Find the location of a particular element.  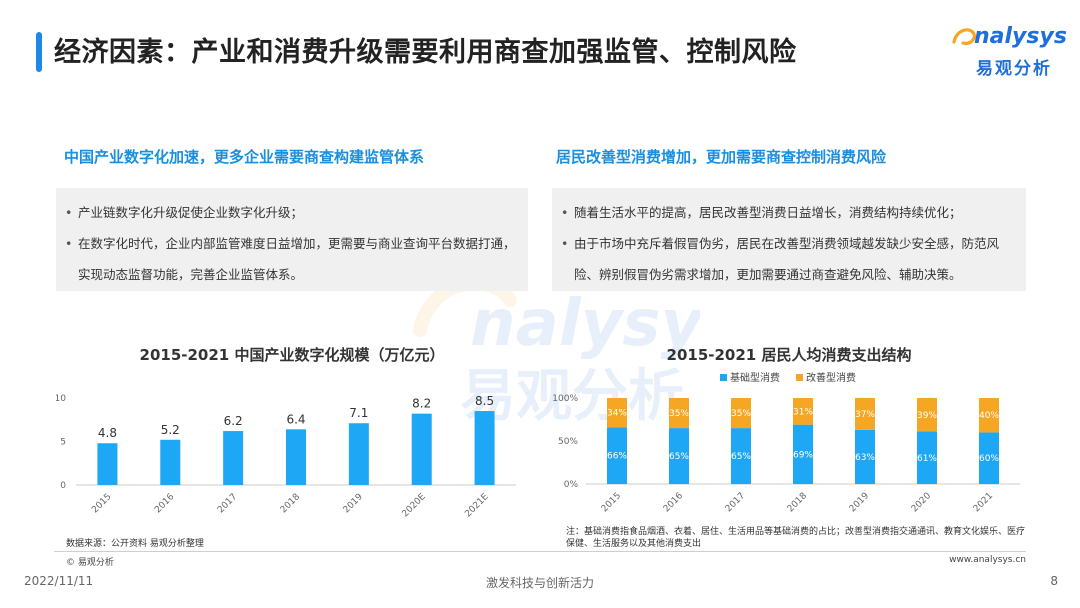

list-item: 产业链数字化升级促使企业数字化升级； is located at coordinates (290, 212).